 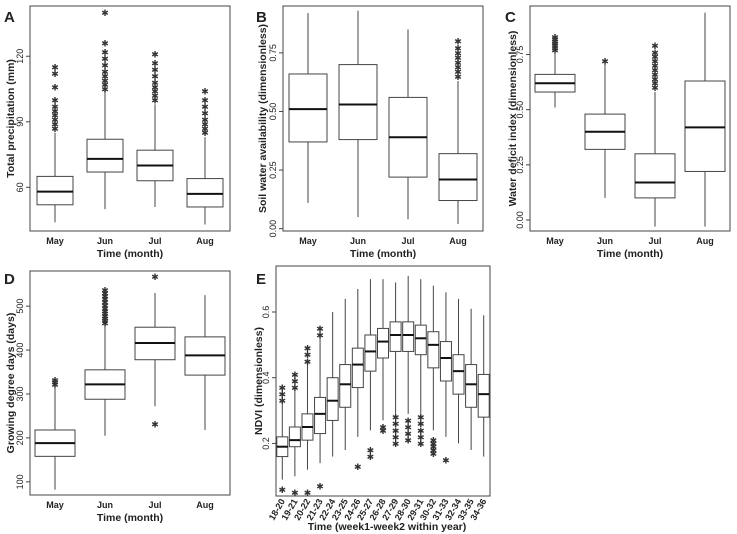 I want to click on box-27-29: ✱✱✱✱✱, so click(x=395, y=365).